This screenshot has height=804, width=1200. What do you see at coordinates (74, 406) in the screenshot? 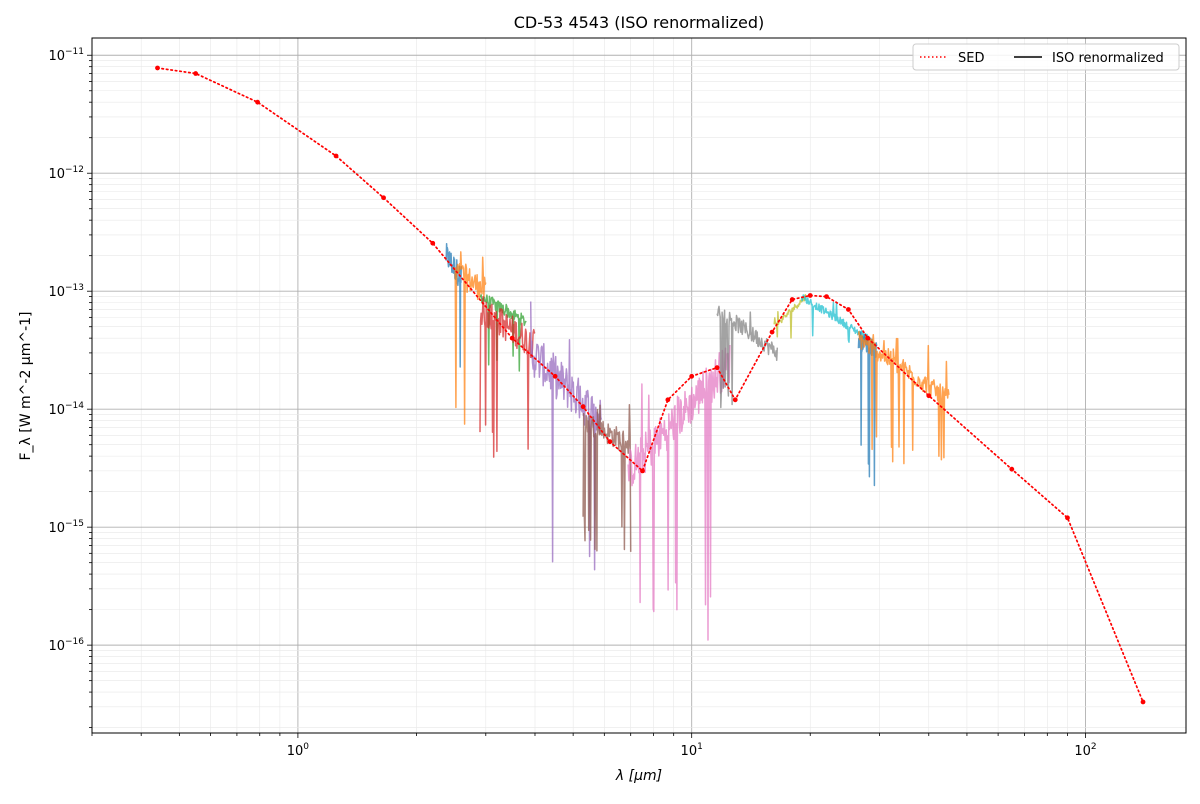
I see `y-tick-exponent: −14` at bounding box center [74, 406].